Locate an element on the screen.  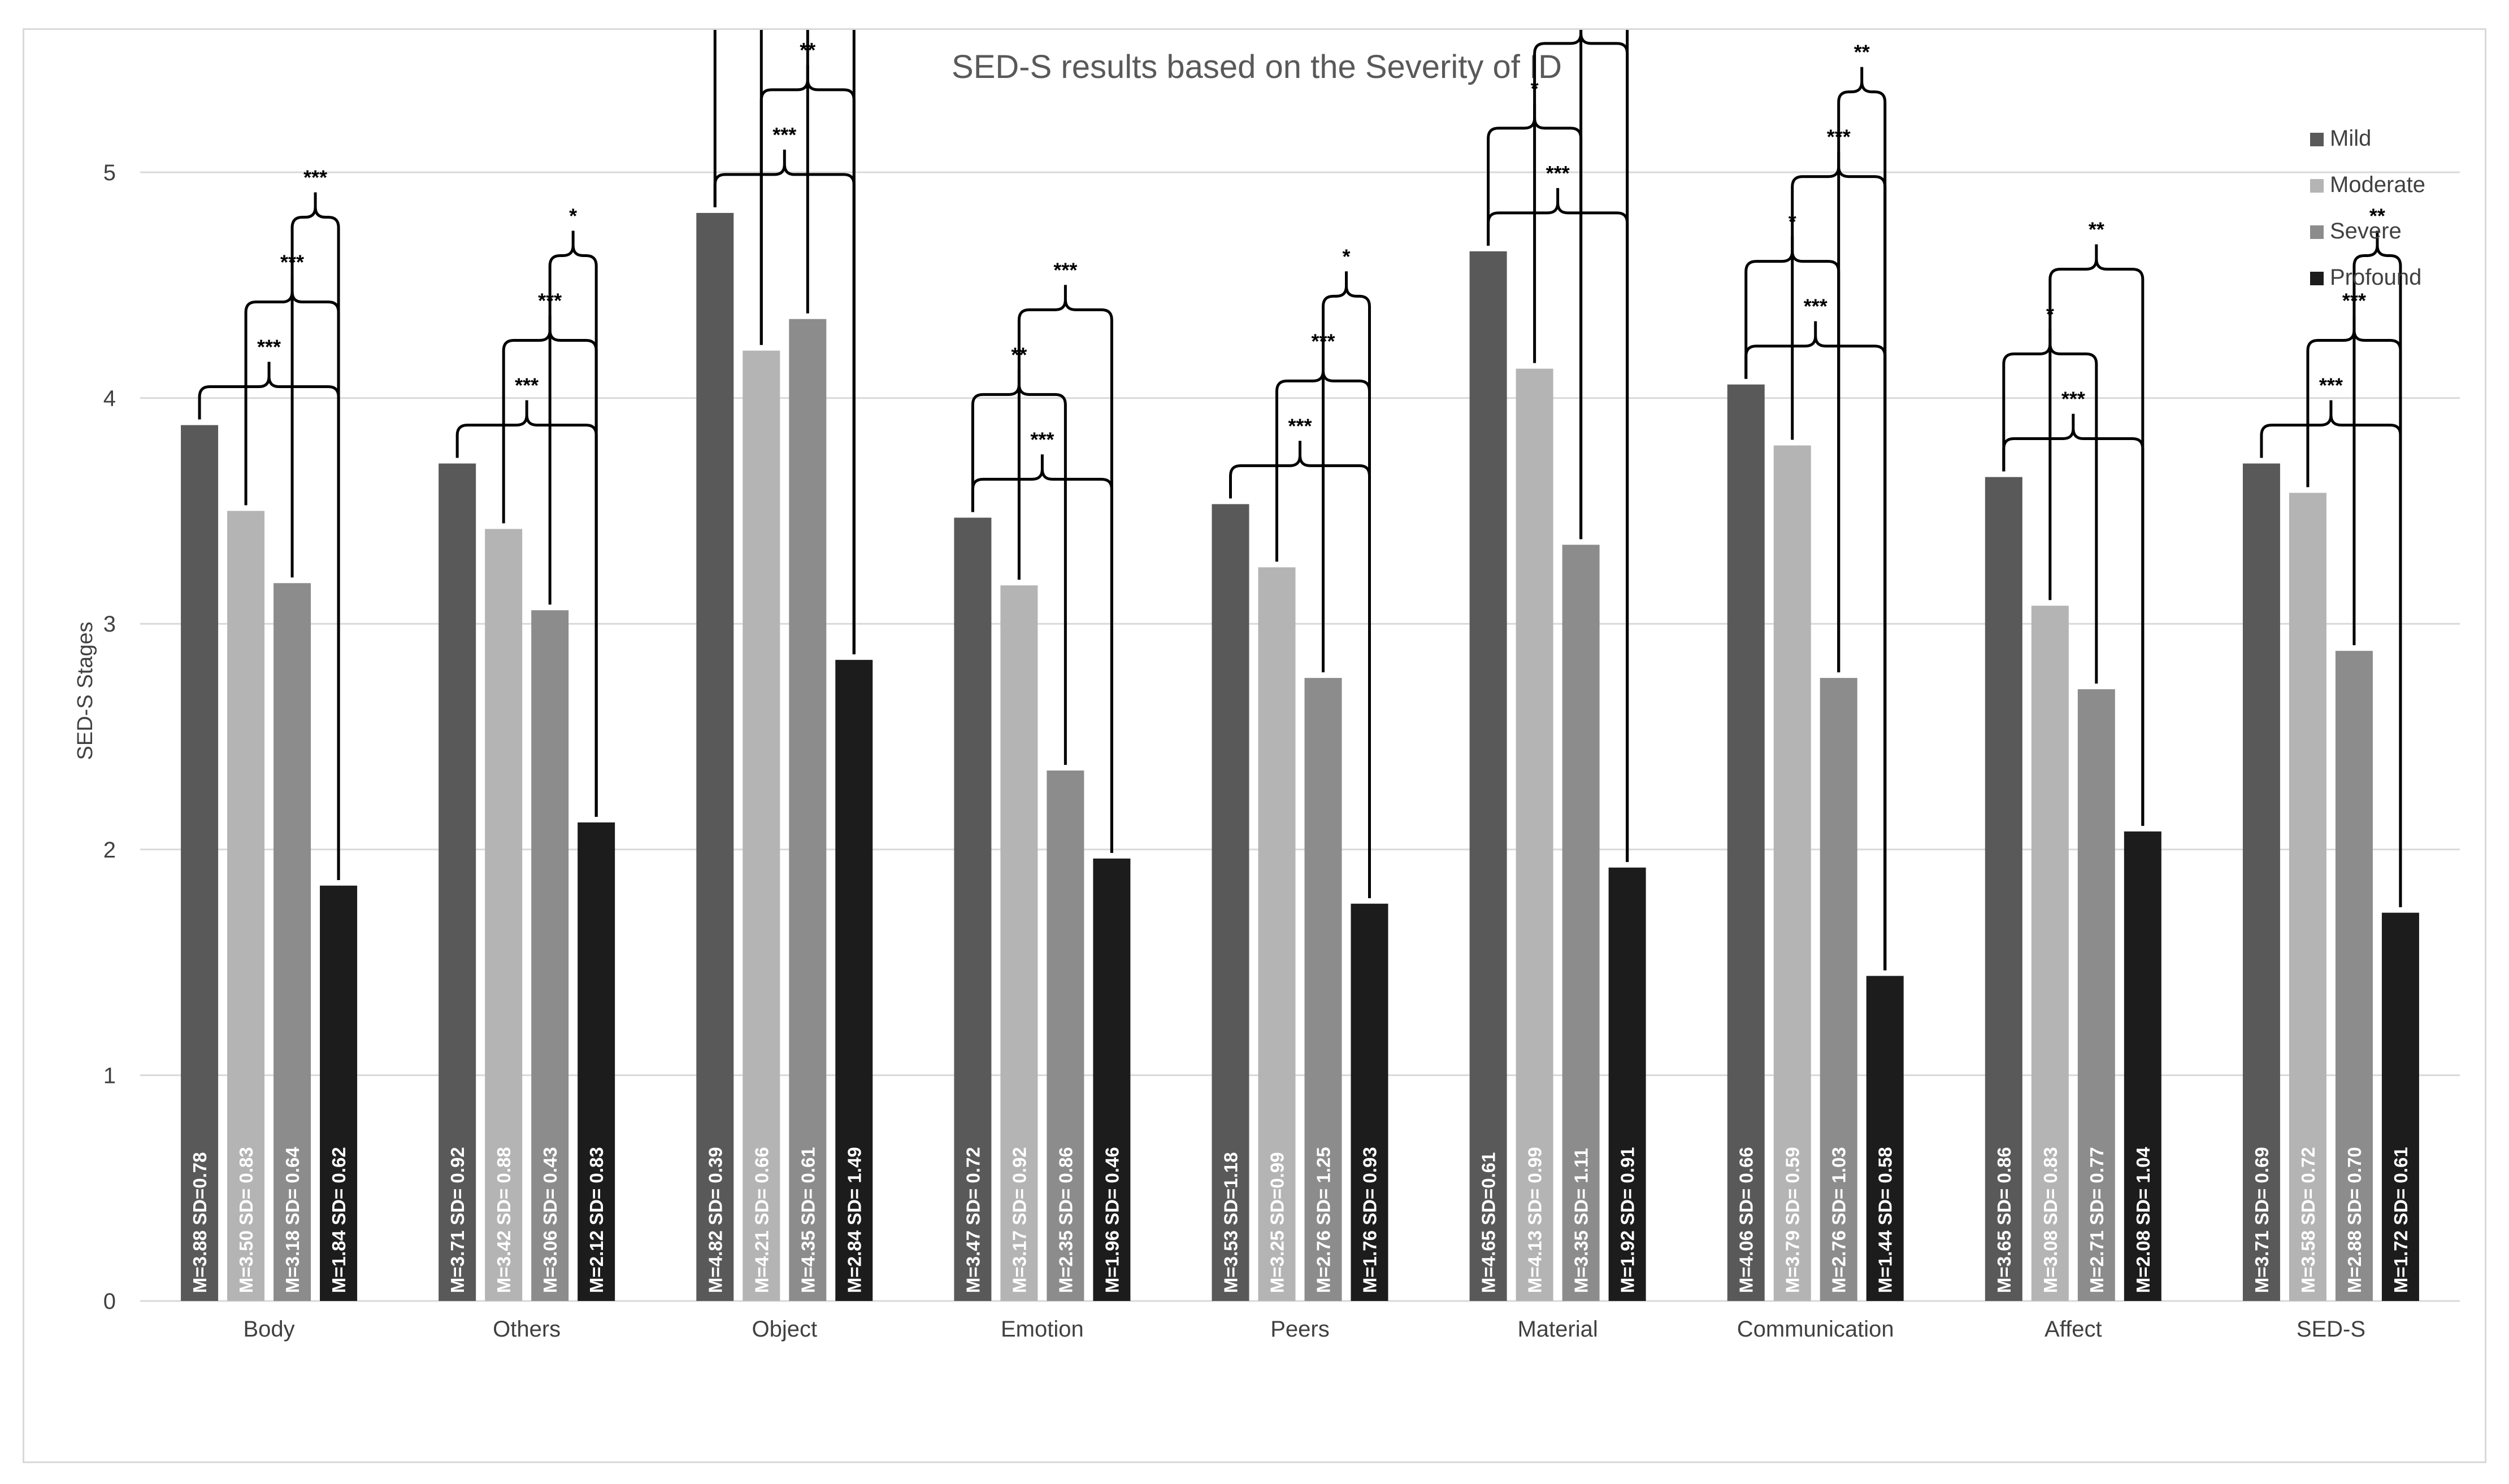
x-category-label: Object is located at coordinates (784, 1330).